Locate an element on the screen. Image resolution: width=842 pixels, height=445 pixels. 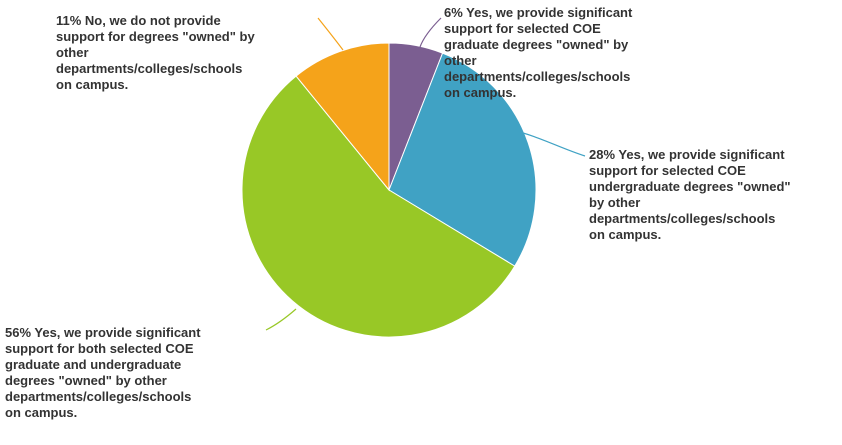
leader-line-graduate is located at coordinates (430, 32).